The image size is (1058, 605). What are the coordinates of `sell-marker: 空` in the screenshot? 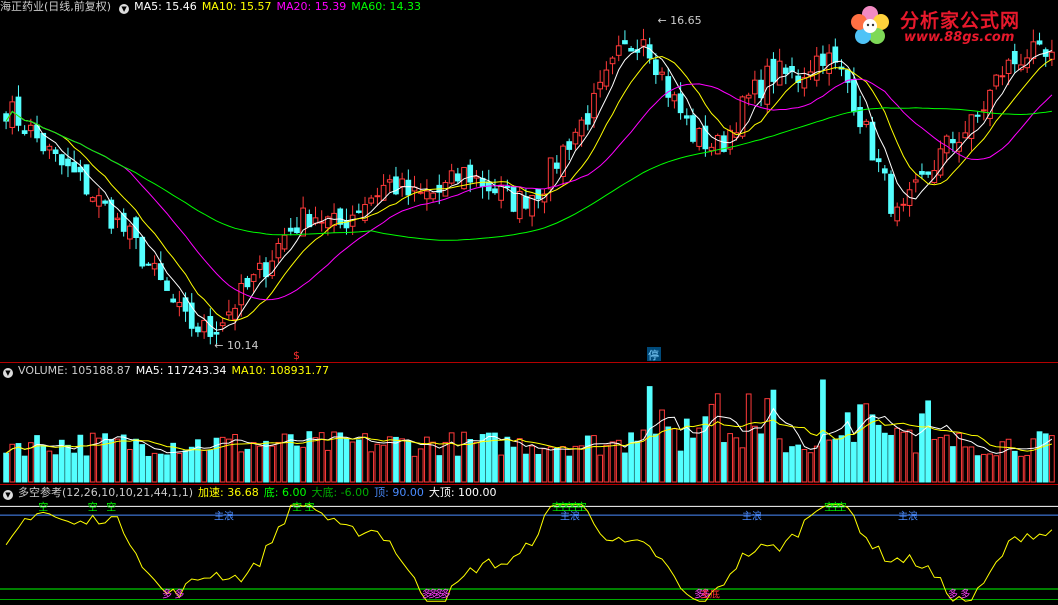 It's located at (557, 506).